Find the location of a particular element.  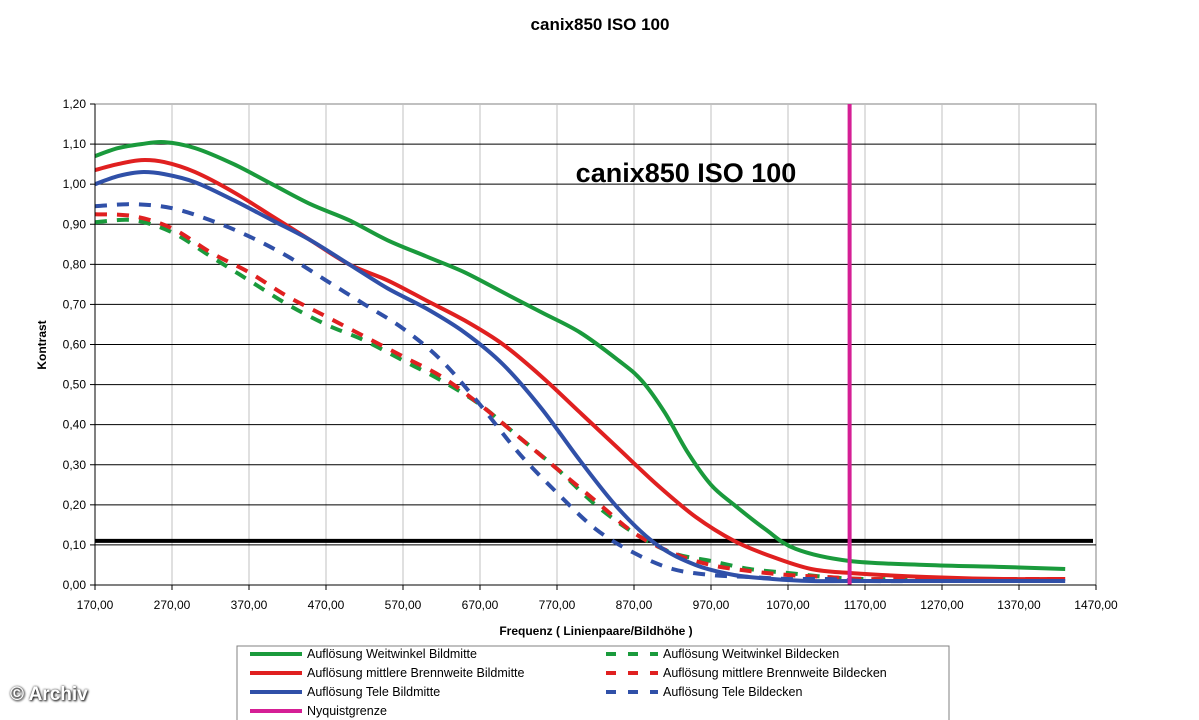

x-tick-label: 1170,00 is located at coordinates (865, 605).